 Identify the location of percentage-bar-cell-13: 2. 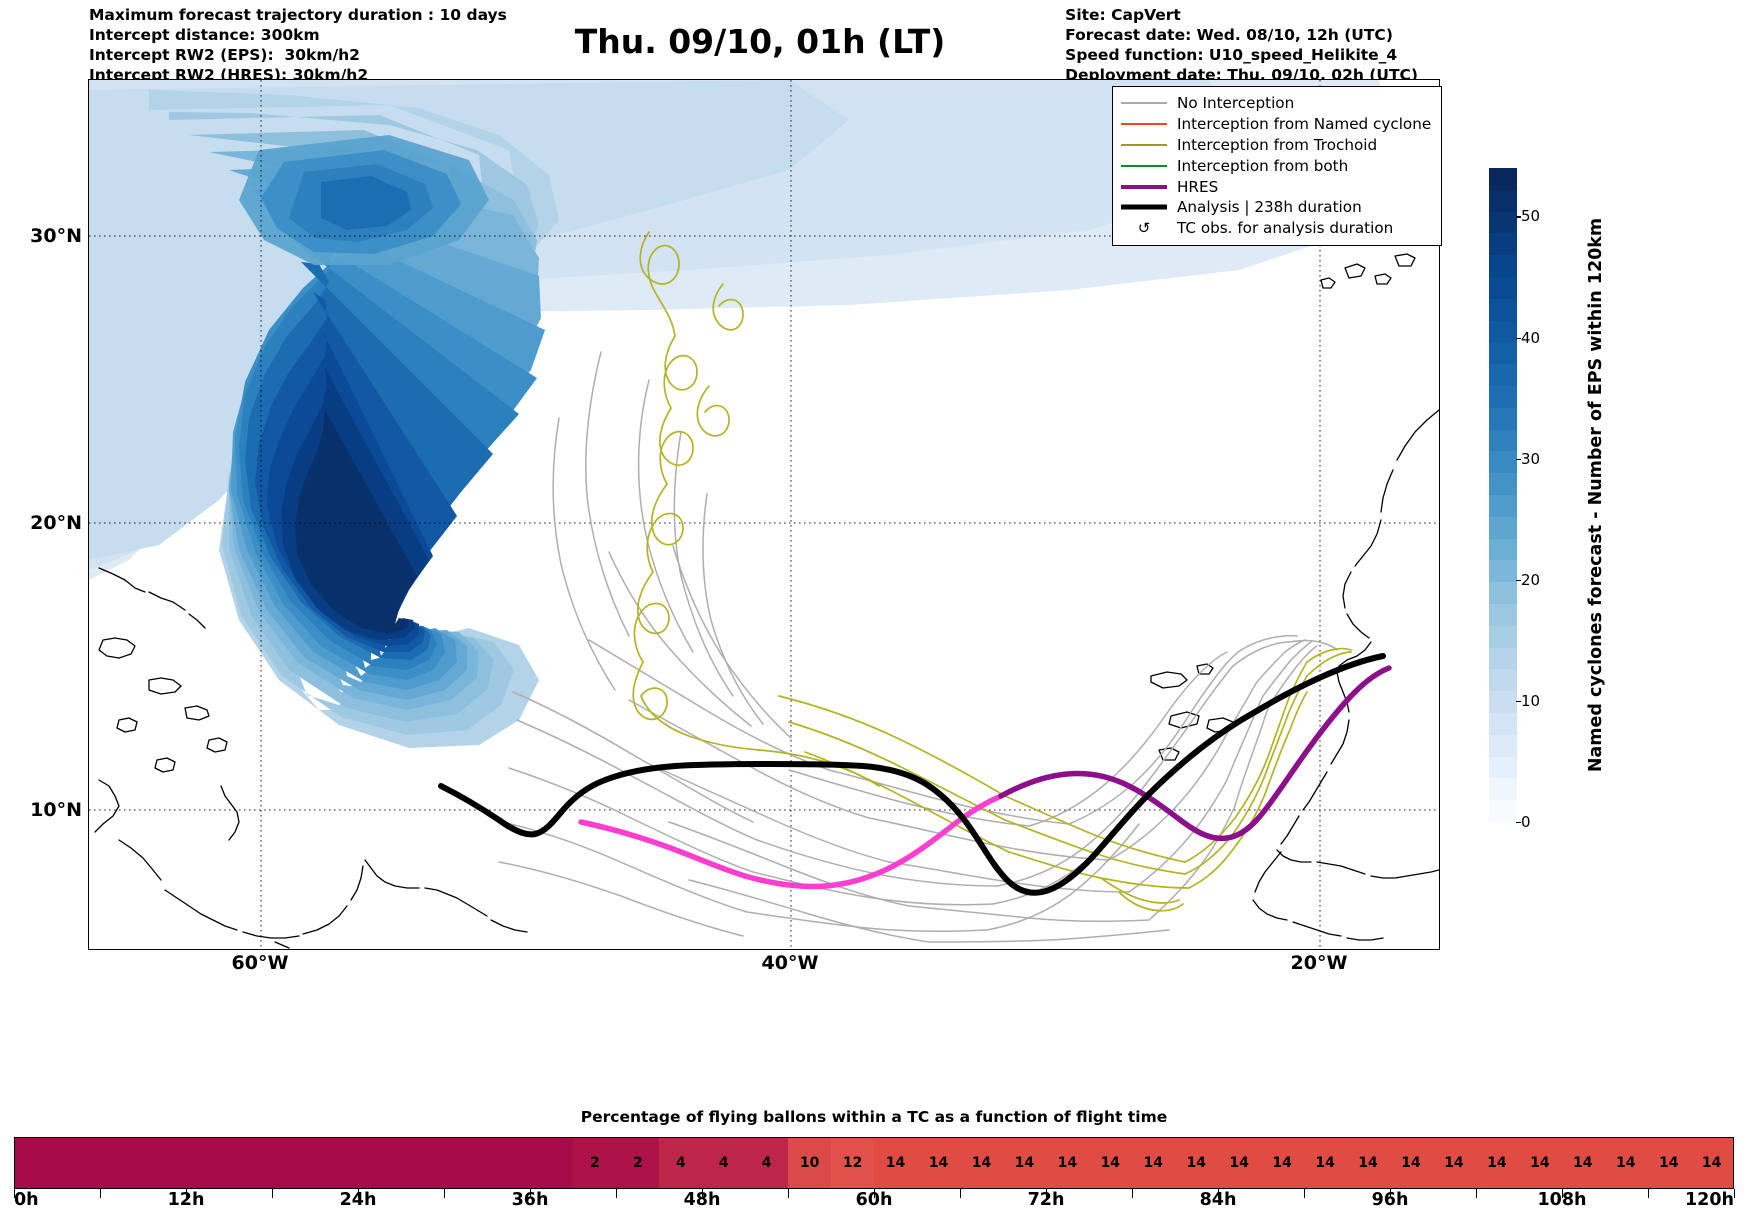
(595, 1163).